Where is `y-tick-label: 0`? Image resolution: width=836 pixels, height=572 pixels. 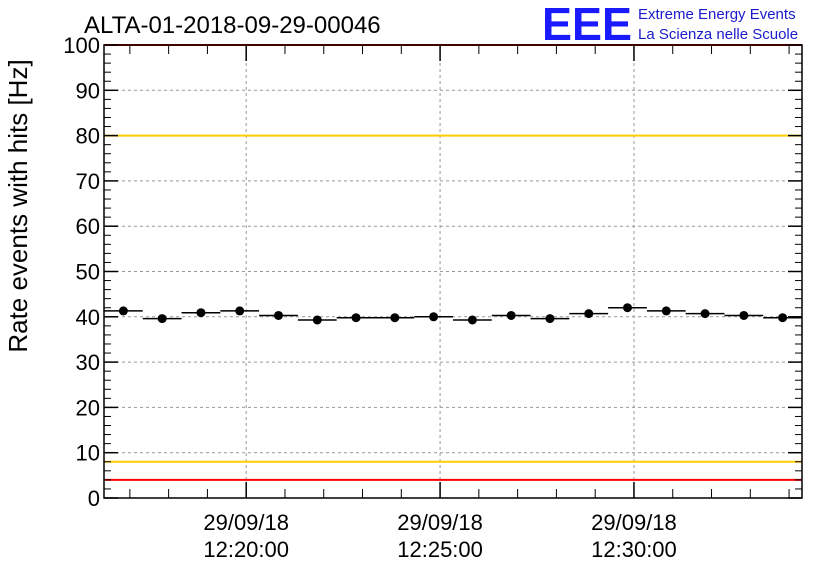
y-tick-label: 0 is located at coordinates (94, 498).